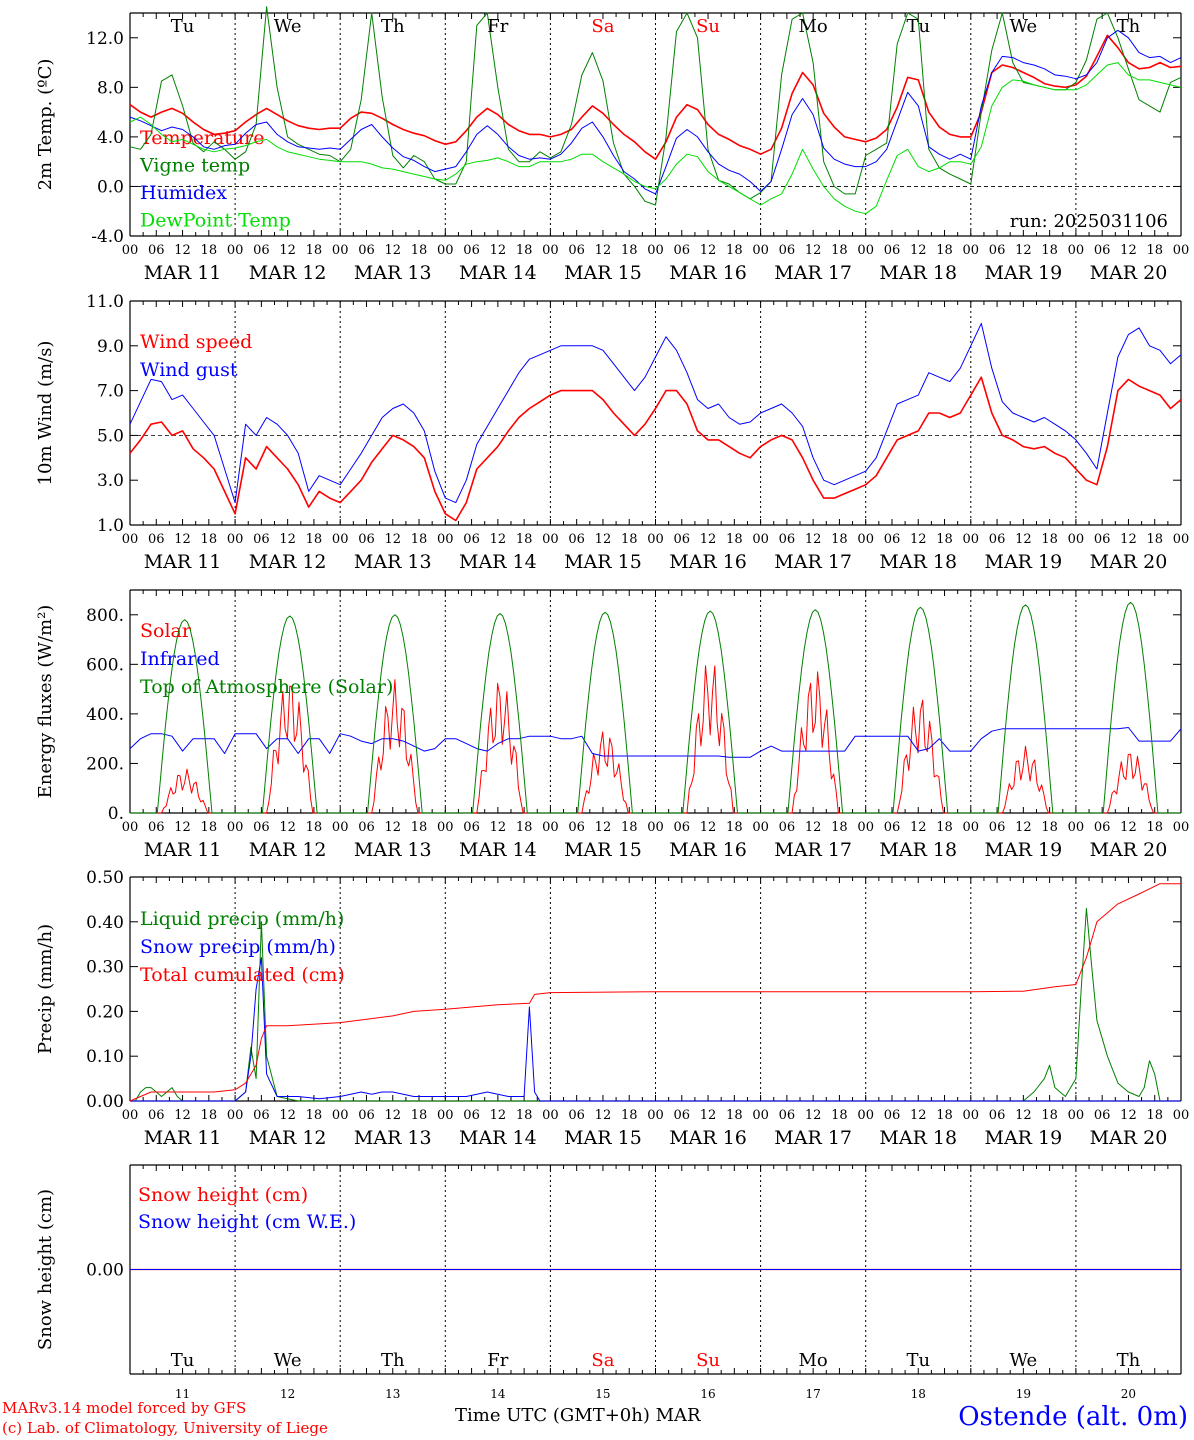 Image resolution: width=1194 pixels, height=1440 pixels. What do you see at coordinates (105, 764) in the screenshot?
I see `flux-ytick-label: 200.` at bounding box center [105, 764].